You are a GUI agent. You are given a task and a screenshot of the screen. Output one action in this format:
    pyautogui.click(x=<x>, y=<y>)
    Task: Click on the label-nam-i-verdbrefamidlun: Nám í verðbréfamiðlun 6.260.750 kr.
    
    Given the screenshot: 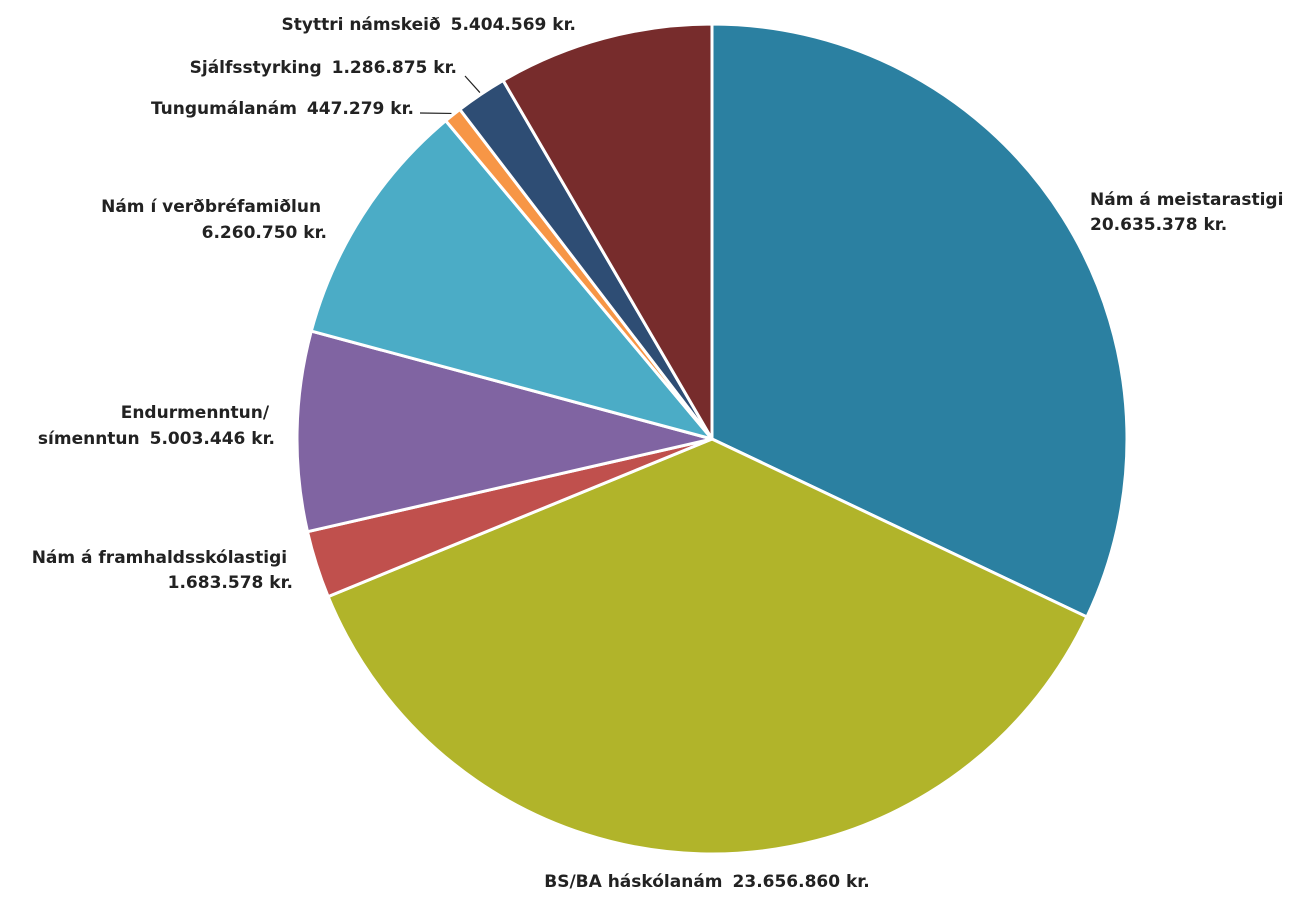 What is the action you would take?
    pyautogui.click(x=214, y=220)
    